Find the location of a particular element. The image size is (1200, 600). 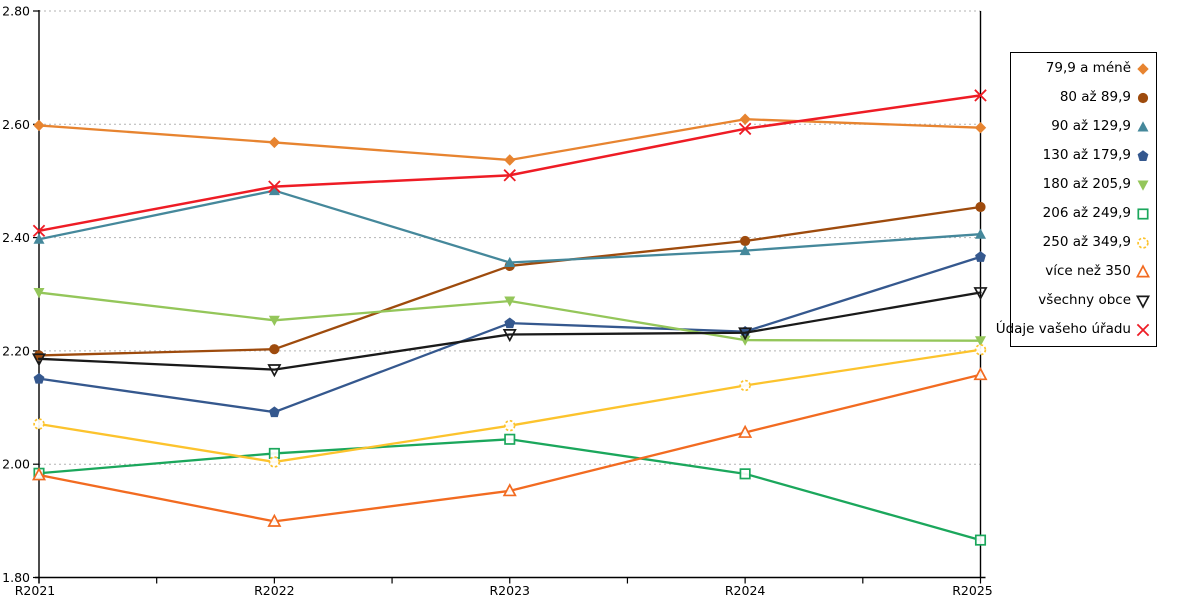

y-tick-label: 2.40 is located at coordinates (16, 237).